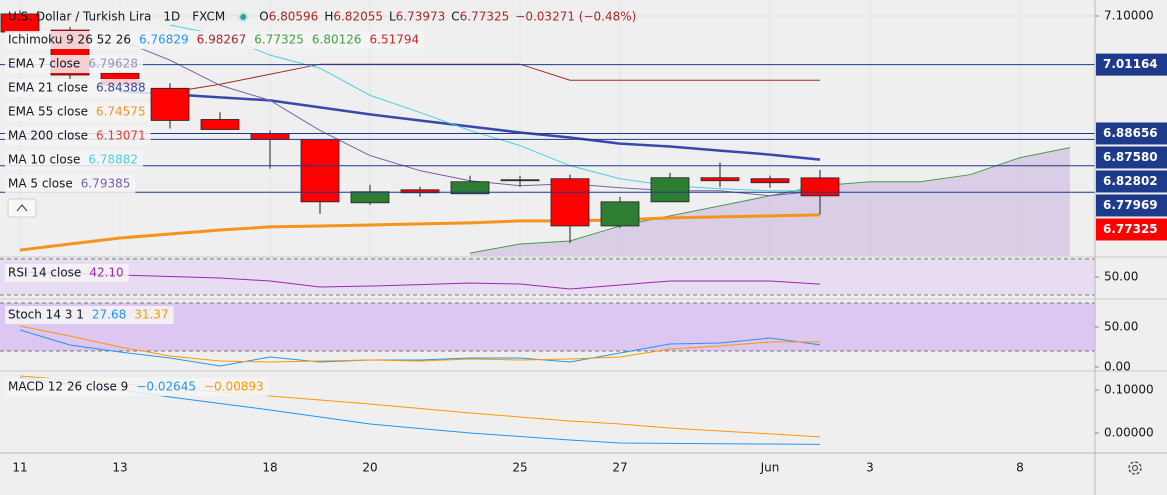 The image size is (1167, 495). I want to click on legend-text: 6.13071, so click(121, 136).